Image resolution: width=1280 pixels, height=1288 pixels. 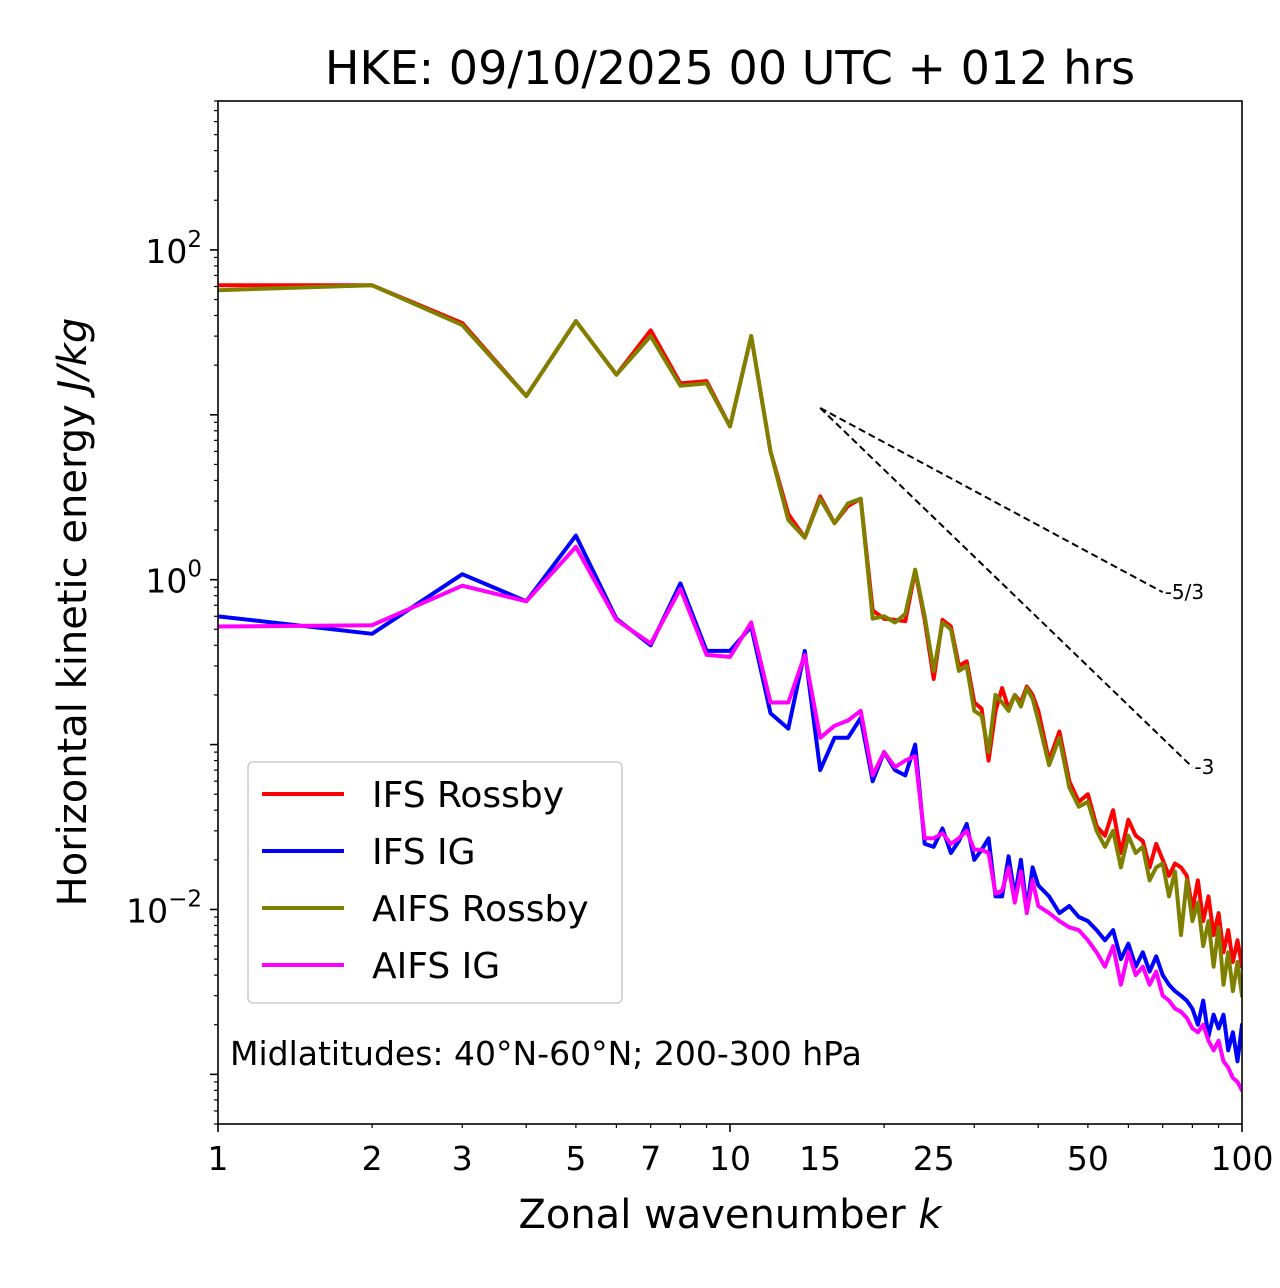 What do you see at coordinates (712, 1215) in the screenshot?
I see `x-axis-title-text: Zonal wavenumber` at bounding box center [712, 1215].